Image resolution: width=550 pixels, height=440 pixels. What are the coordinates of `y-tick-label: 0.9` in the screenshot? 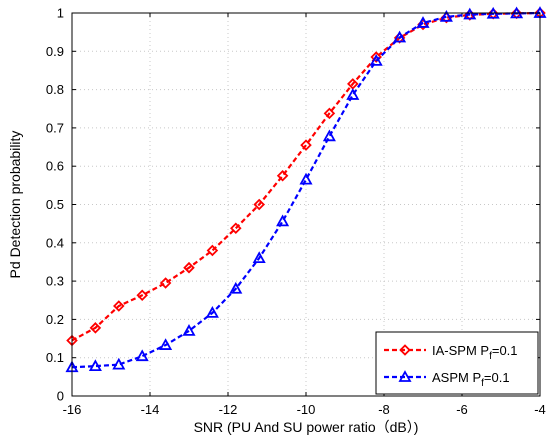 It's located at (55, 51).